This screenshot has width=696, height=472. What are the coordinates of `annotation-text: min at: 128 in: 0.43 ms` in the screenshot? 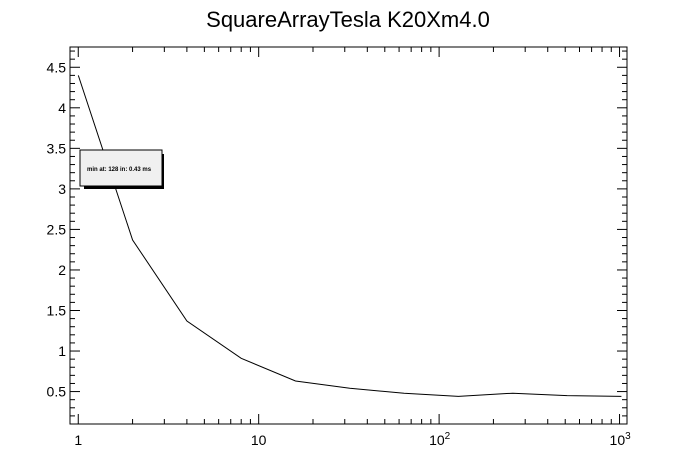 It's located at (119, 170).